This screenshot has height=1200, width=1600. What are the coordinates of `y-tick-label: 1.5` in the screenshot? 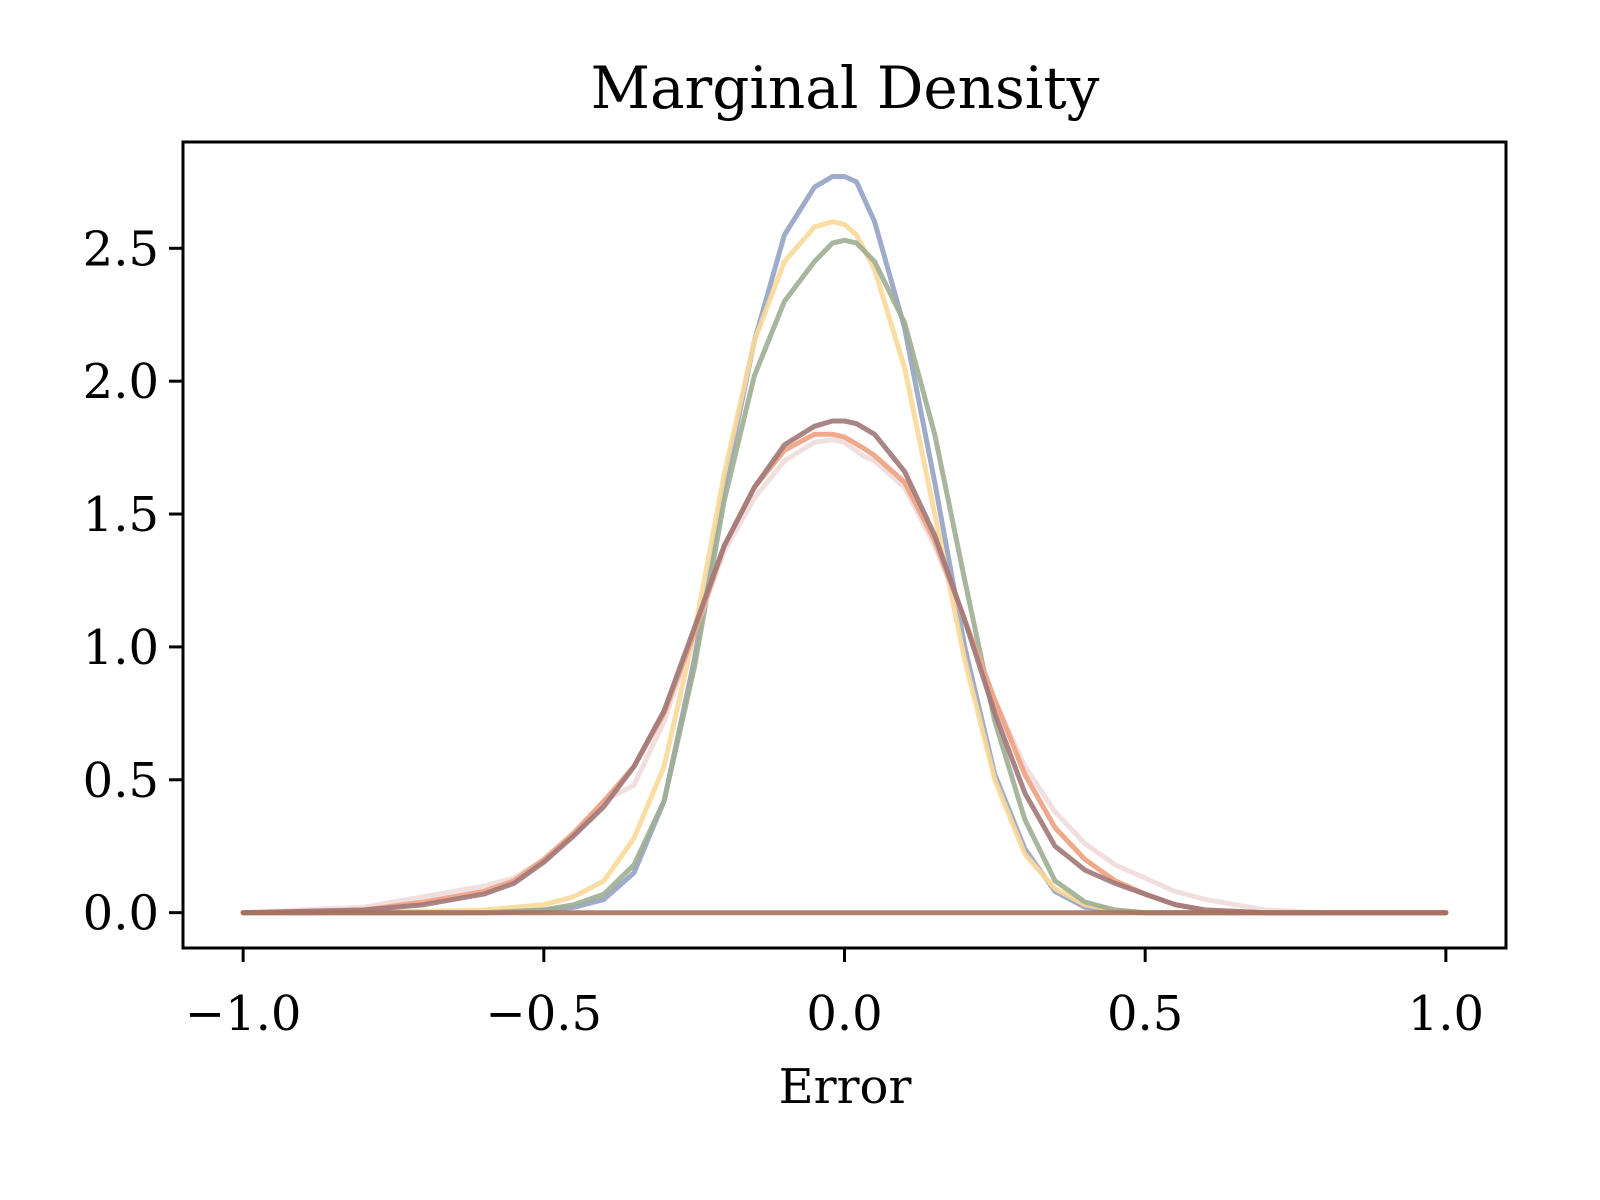 It's located at (121, 515).